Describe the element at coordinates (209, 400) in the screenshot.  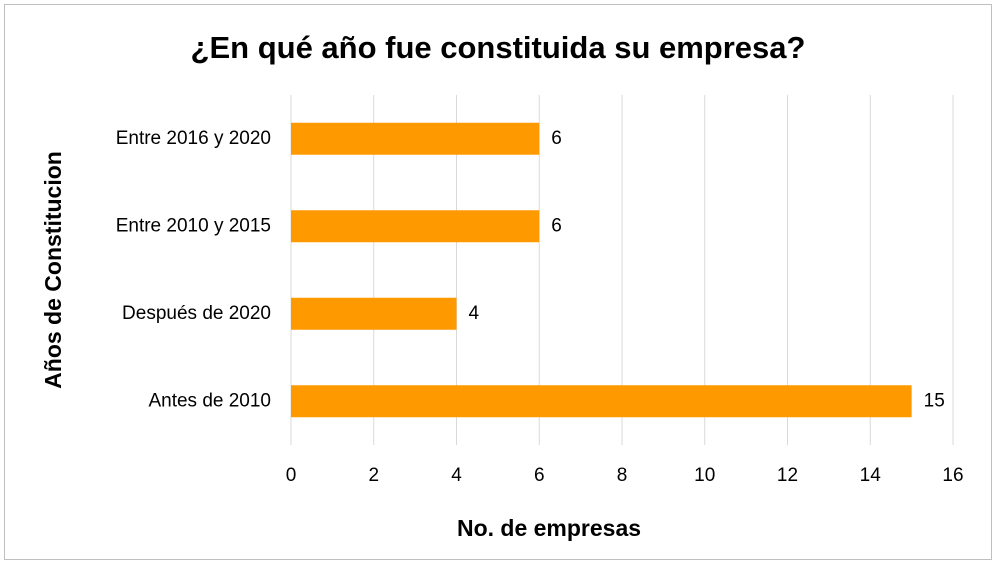
I see `y-tick-label: Antes de 2010` at that location.